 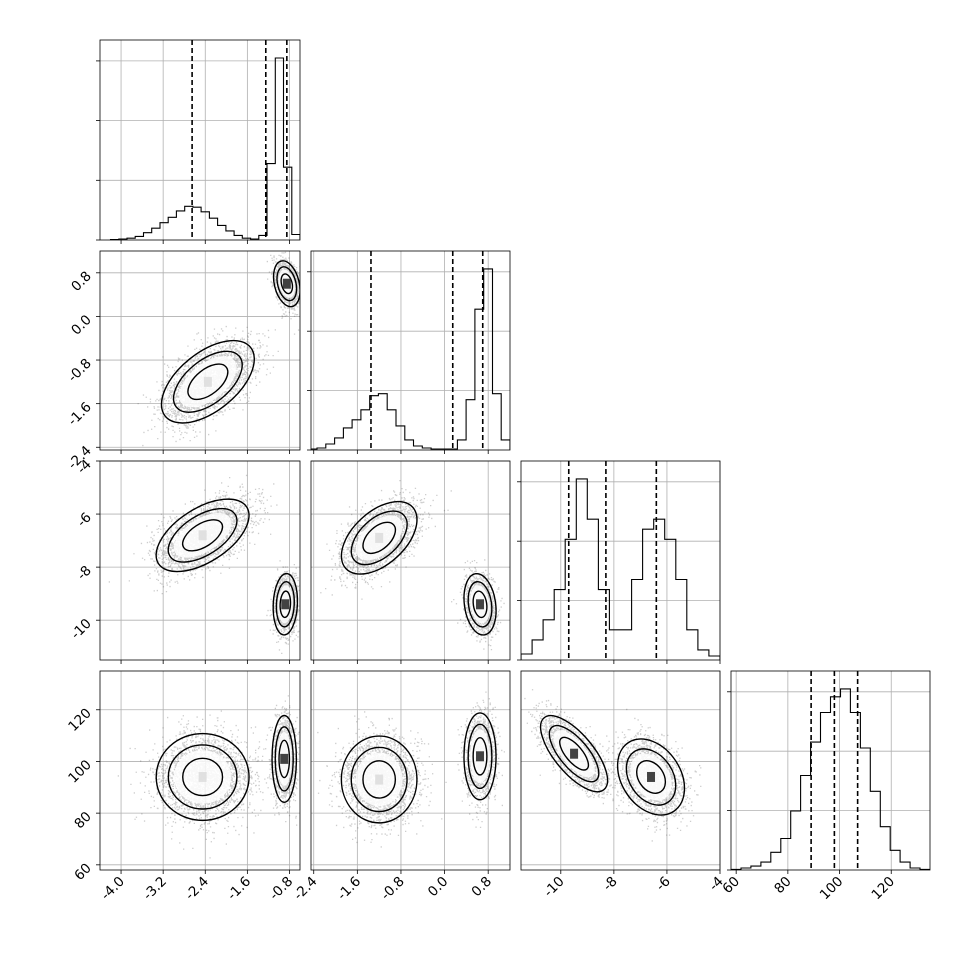 What do you see at coordinates (84, 550) in the screenshot?
I see `y-axis-2: -10-8-6-4` at bounding box center [84, 550].